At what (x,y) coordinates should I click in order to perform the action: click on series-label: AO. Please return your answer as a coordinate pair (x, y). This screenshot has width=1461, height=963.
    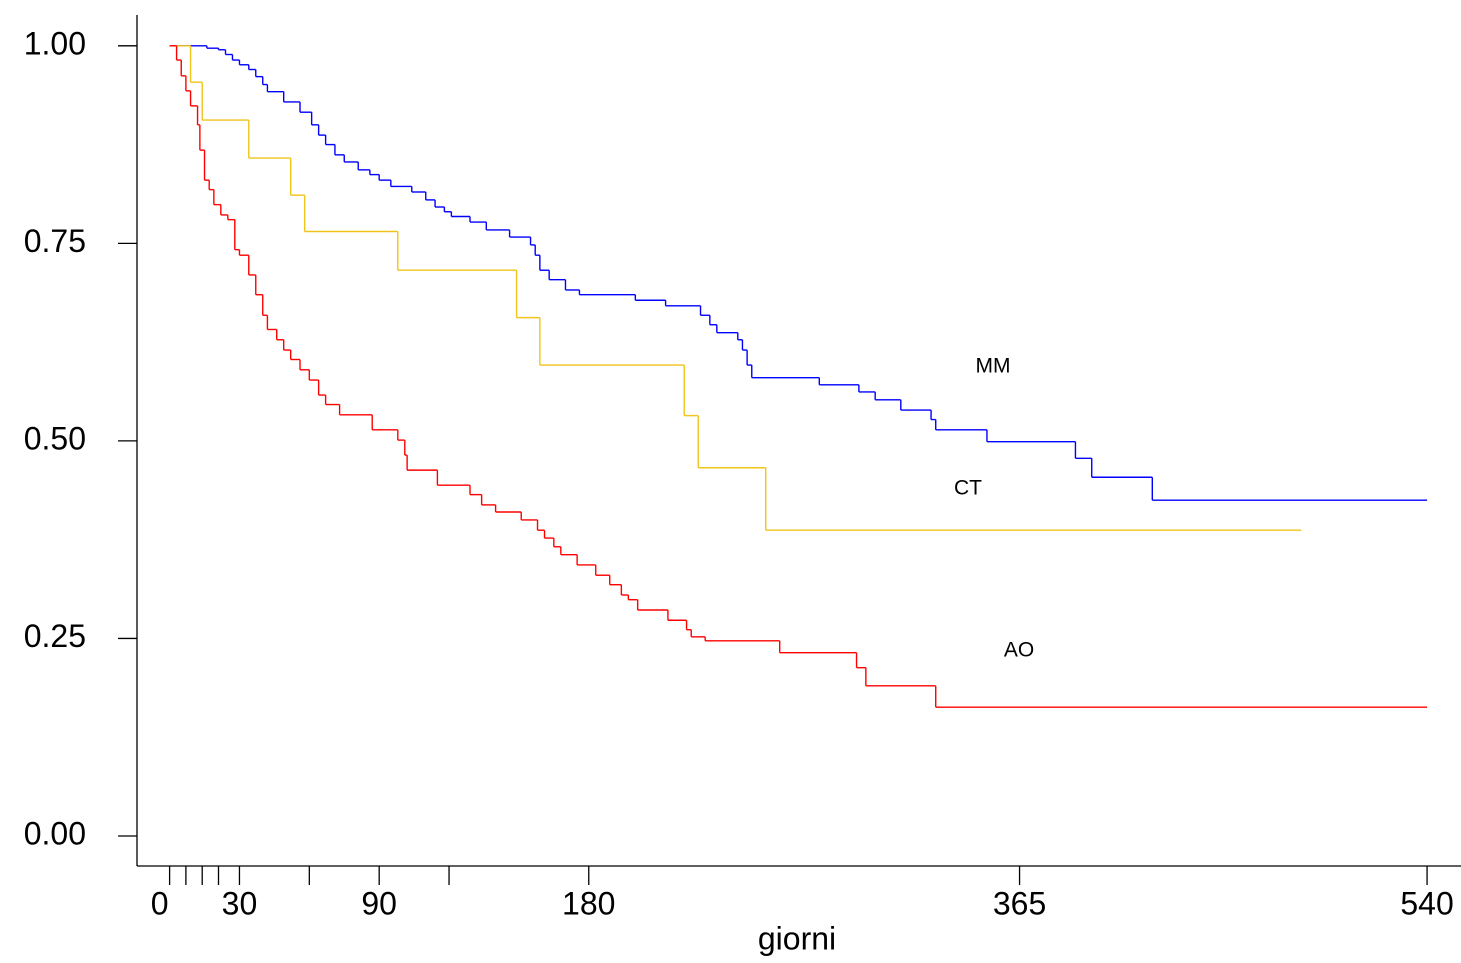
    Looking at the image, I should click on (1019, 650).